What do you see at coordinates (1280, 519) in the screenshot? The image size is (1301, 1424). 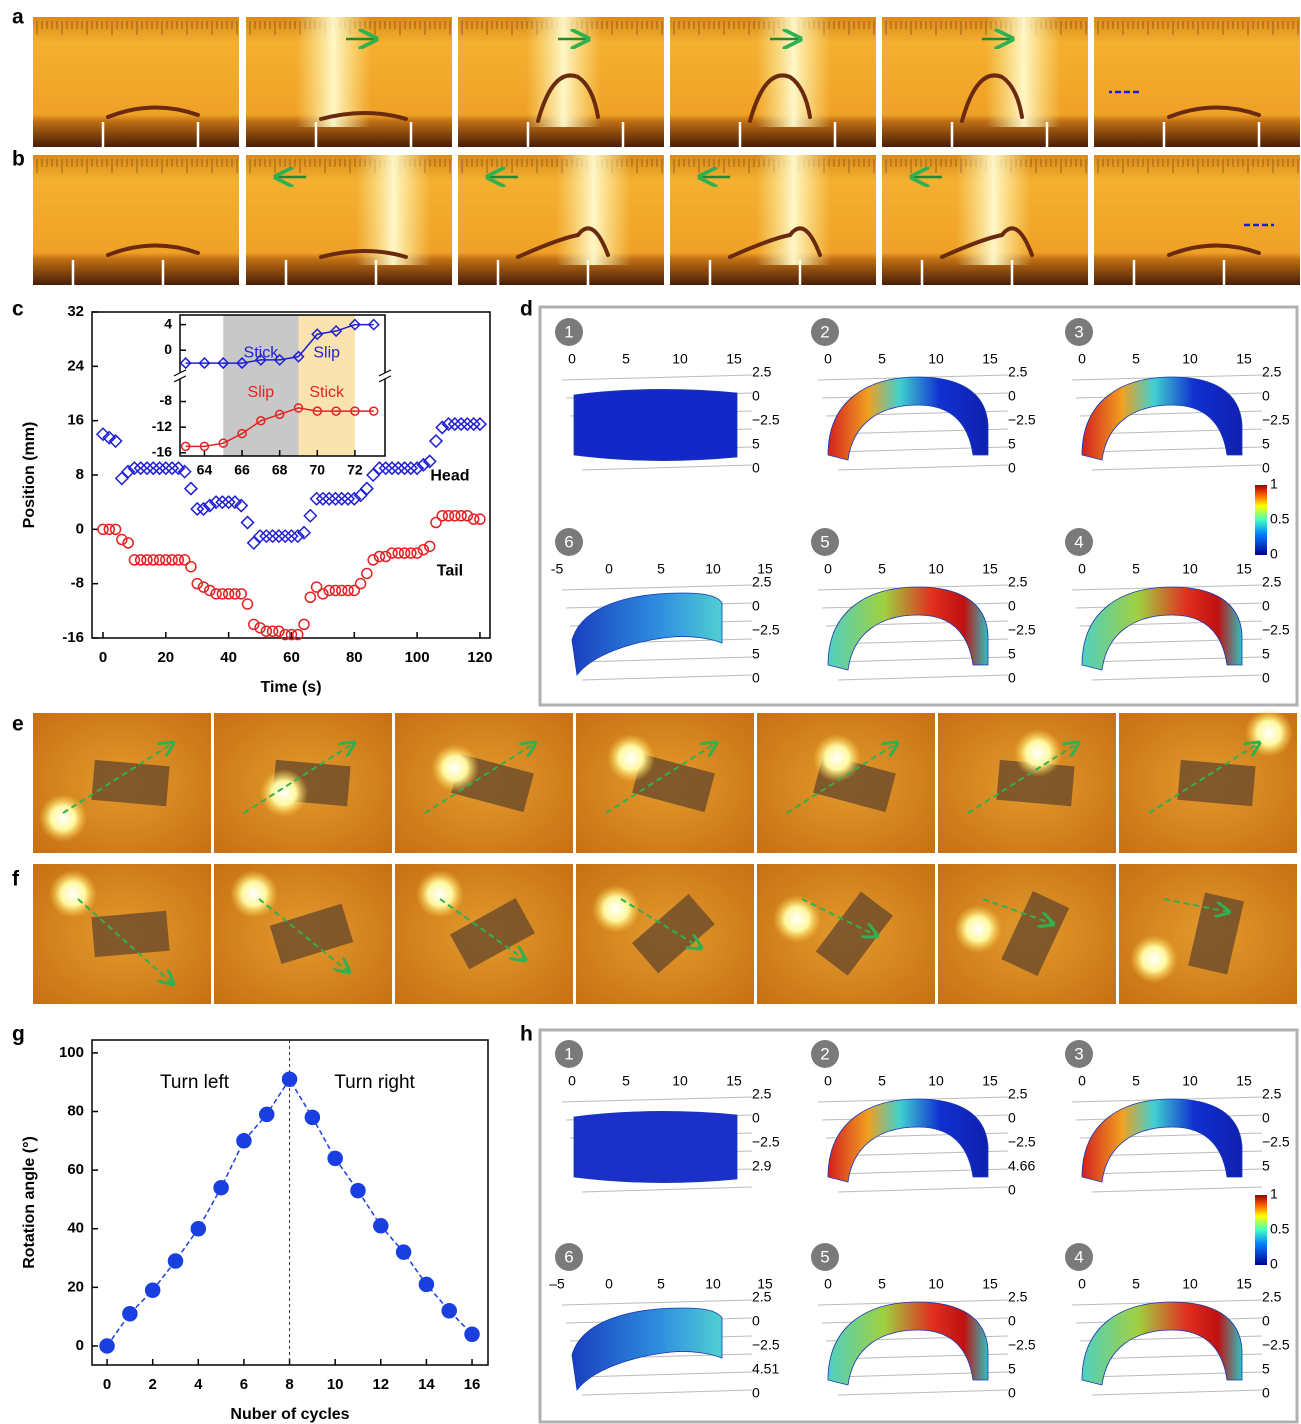 I see `colorbar-label: 0.5` at bounding box center [1280, 519].